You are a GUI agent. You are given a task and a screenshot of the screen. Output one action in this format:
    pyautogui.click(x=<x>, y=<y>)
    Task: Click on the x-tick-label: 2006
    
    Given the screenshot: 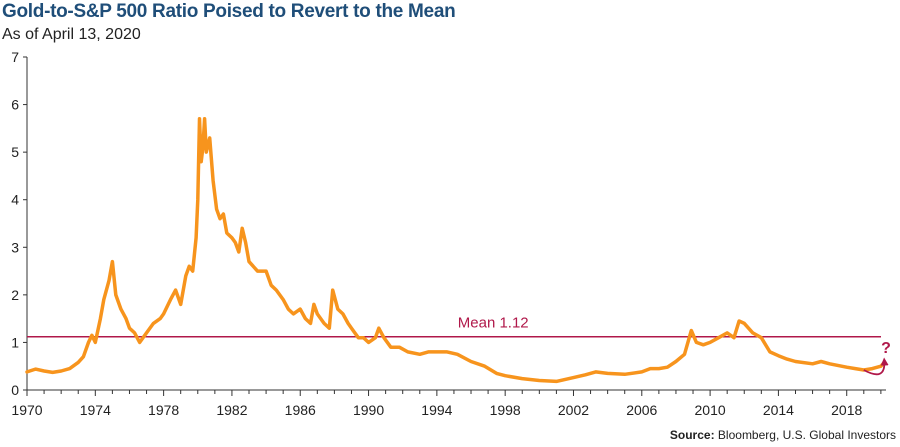 What is the action you would take?
    pyautogui.click(x=641, y=410)
    